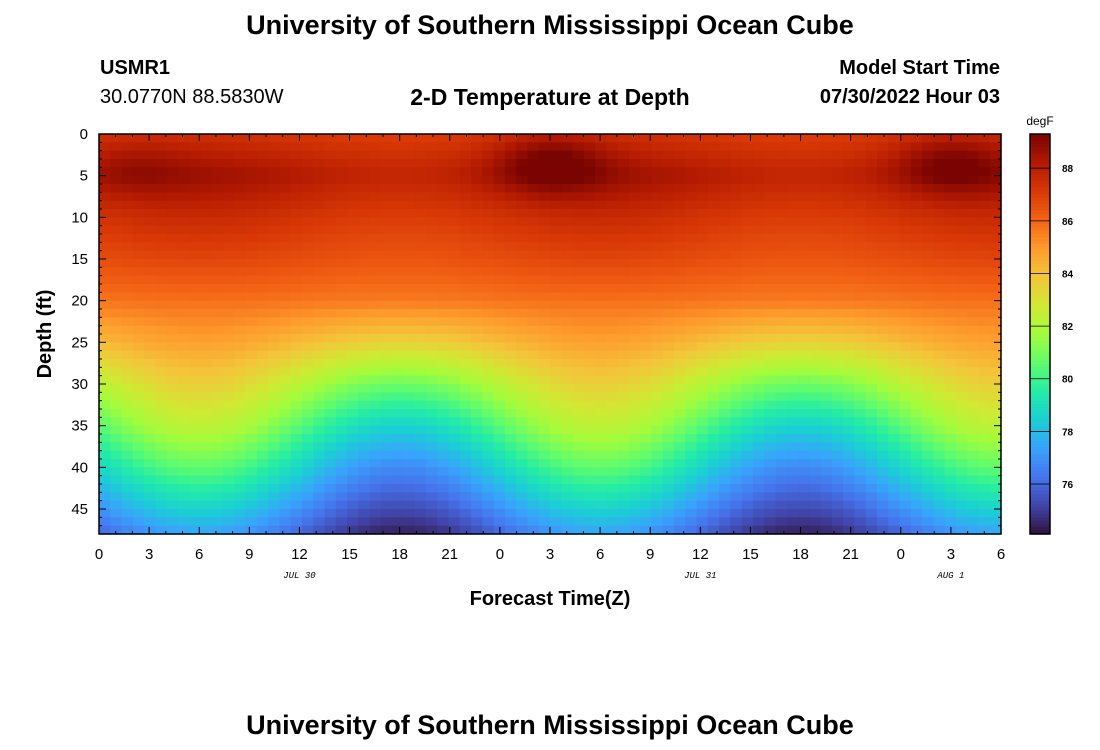 The image size is (1100, 750). I want to click on colorbar-tick-label: 78, so click(1068, 432).